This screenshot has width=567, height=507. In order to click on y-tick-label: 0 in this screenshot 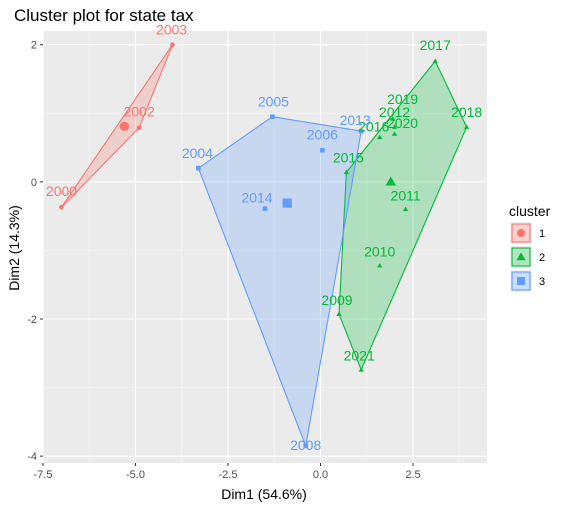, I will do `click(34, 183)`.